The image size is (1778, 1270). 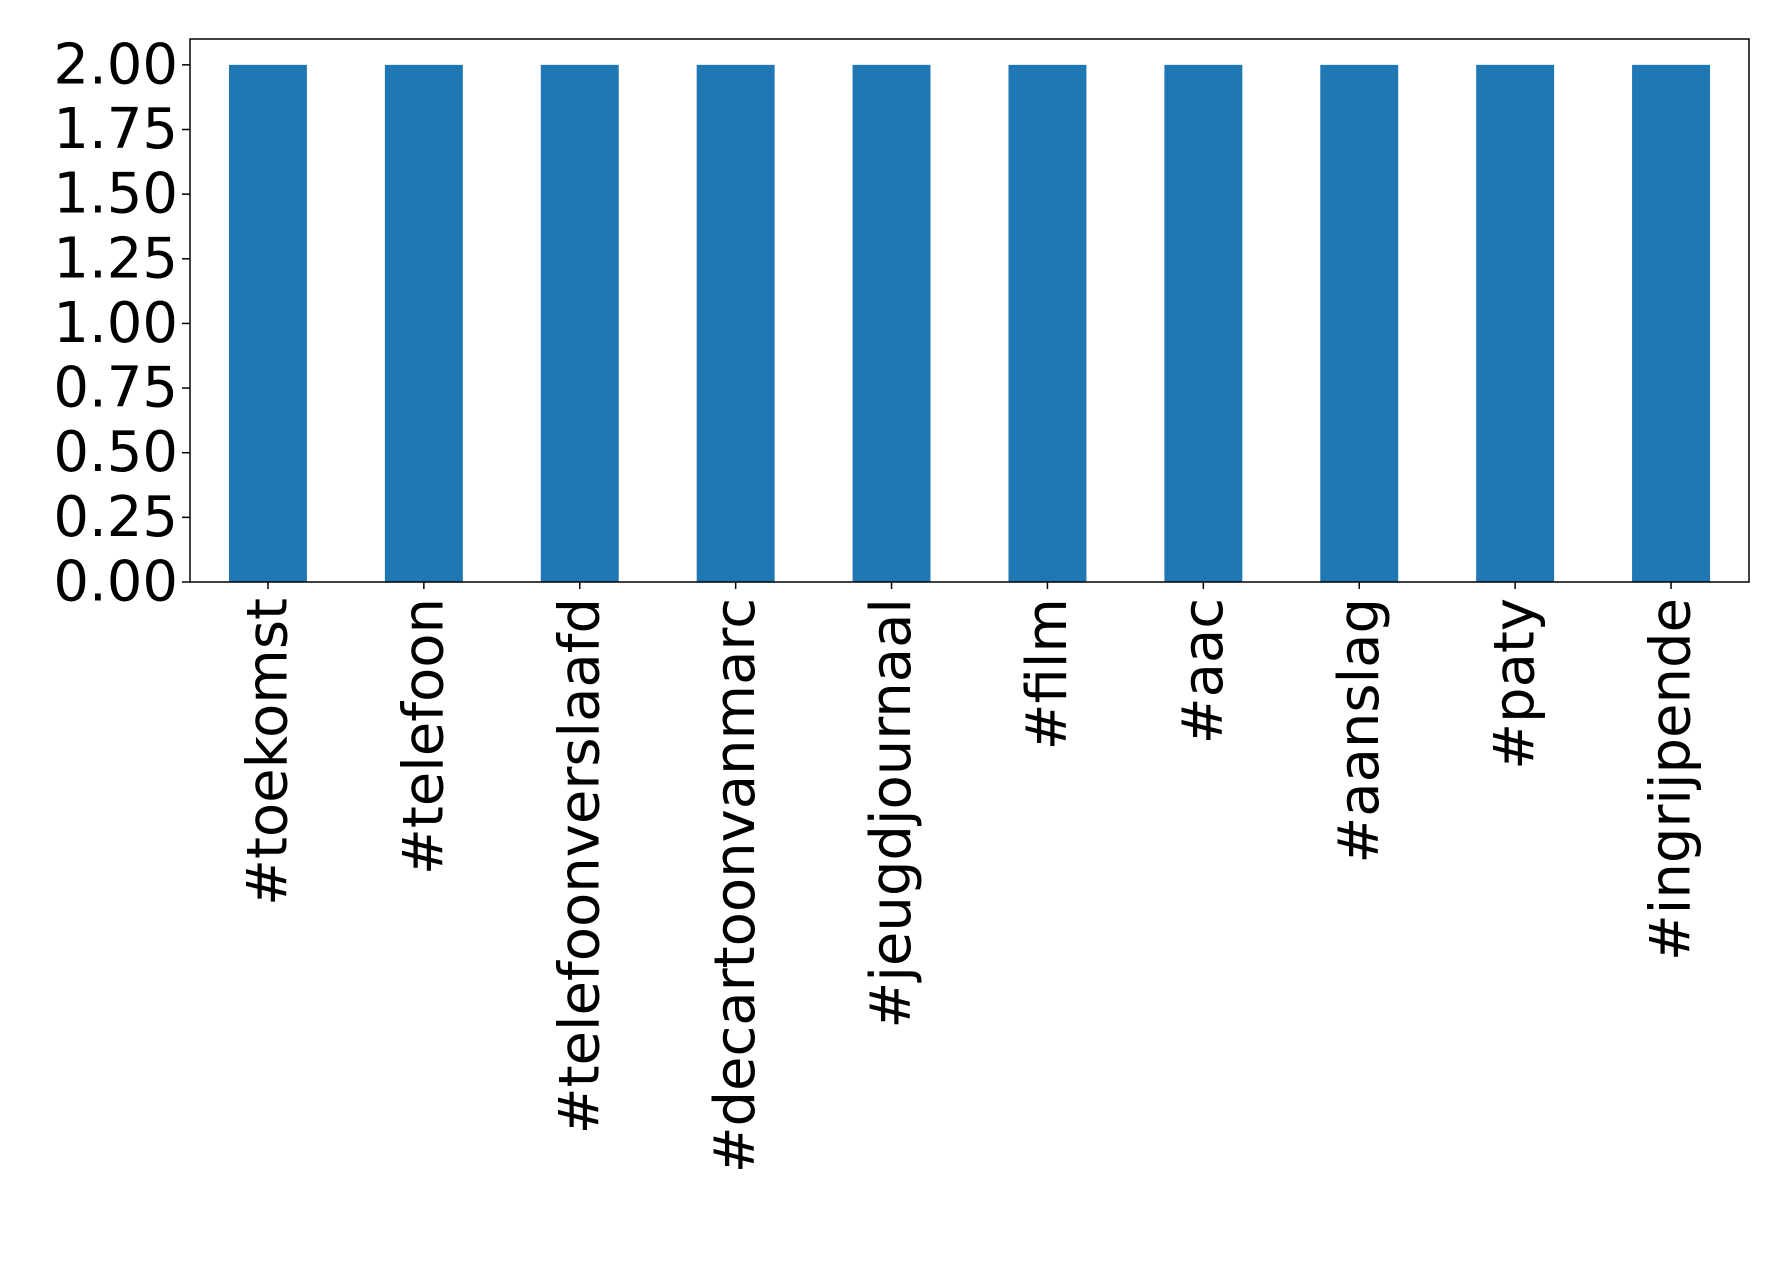 What do you see at coordinates (1671, 779) in the screenshot?
I see `x-tick-label: #ingrijpende` at bounding box center [1671, 779].